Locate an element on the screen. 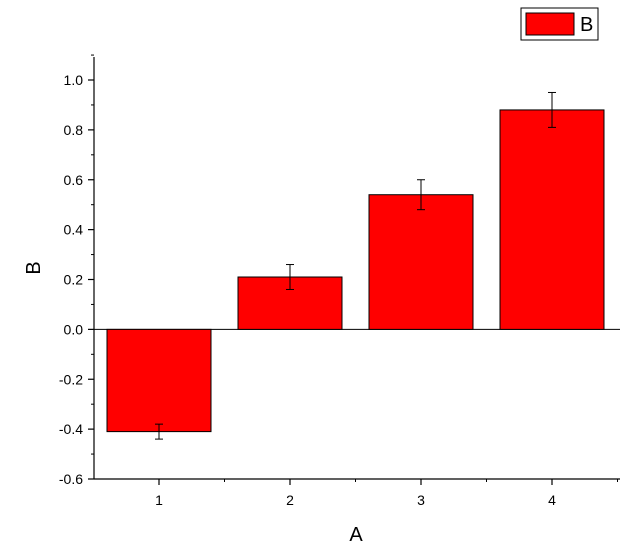 The height and width of the screenshot is (552, 640). x-tick-label: 4 is located at coordinates (552, 500).